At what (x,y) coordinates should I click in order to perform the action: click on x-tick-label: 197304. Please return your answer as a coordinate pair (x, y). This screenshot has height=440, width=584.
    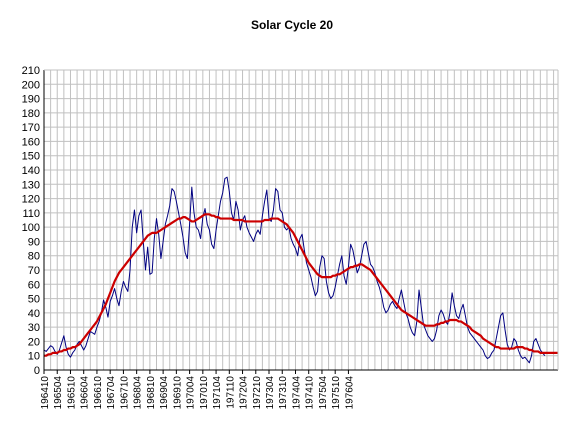
    Looking at the image, I should click on (270, 393).